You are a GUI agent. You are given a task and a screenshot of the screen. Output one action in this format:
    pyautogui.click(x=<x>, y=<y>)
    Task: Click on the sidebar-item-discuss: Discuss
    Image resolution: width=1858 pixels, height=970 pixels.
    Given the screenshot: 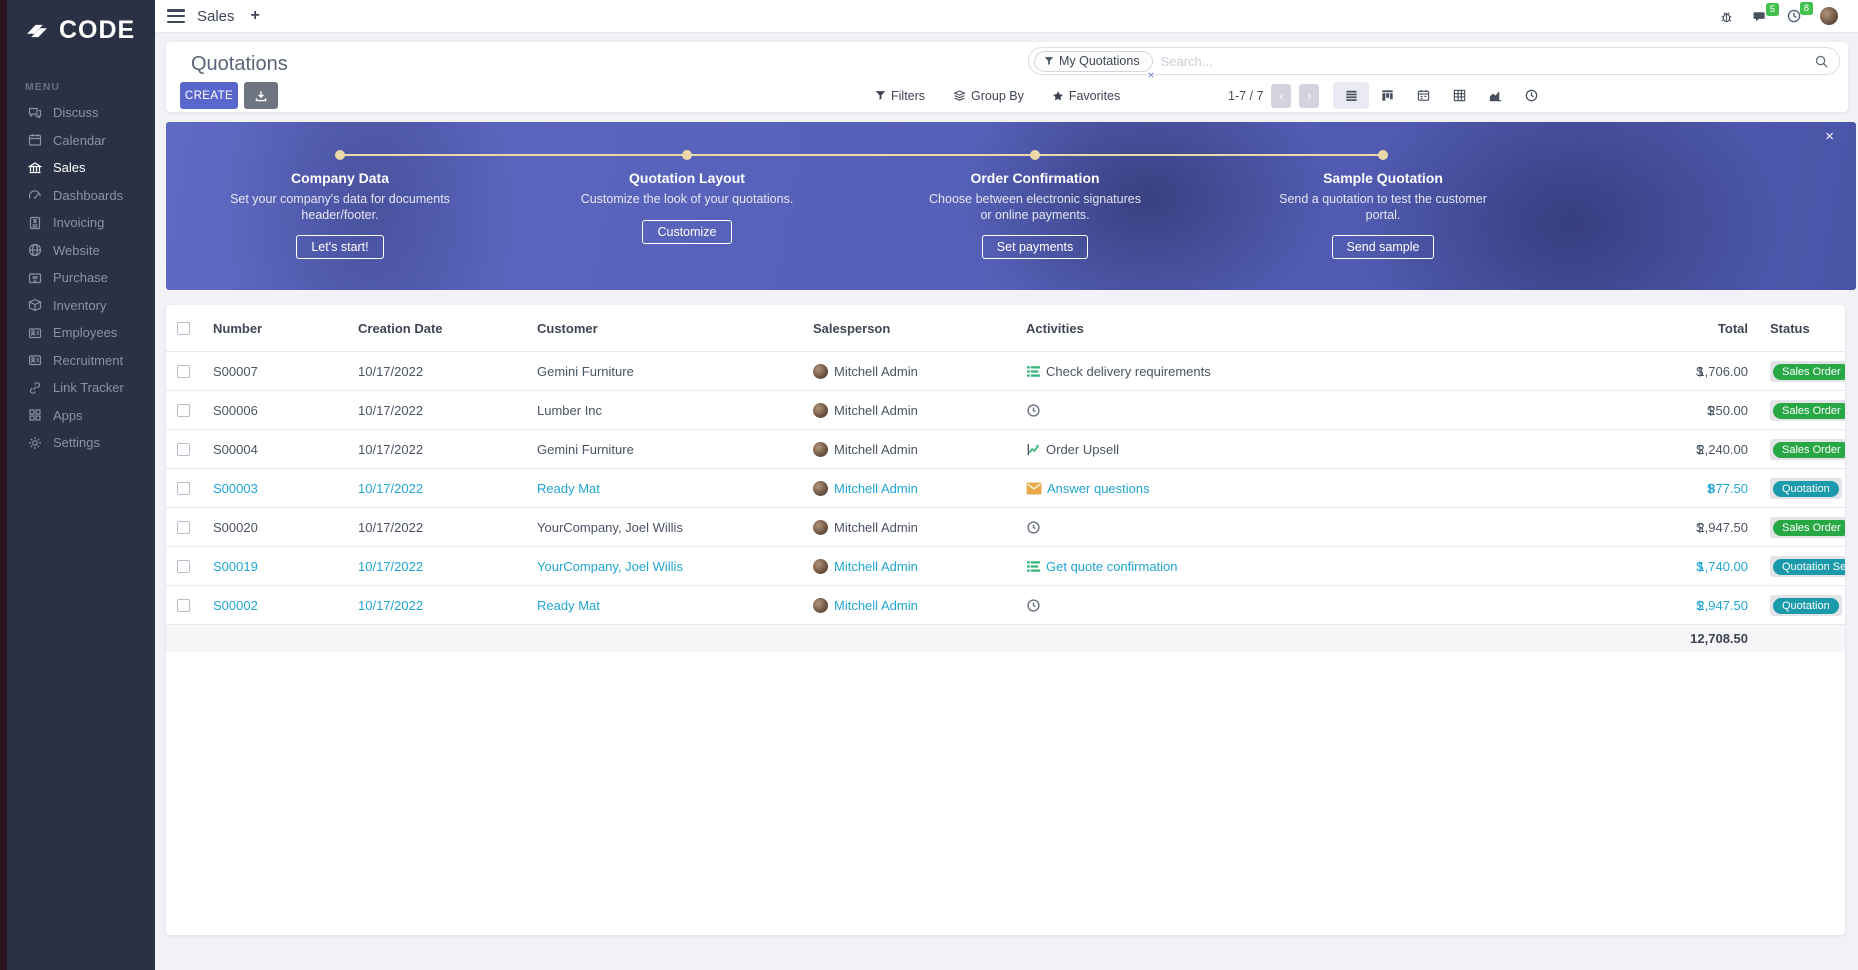 What is the action you would take?
    pyautogui.click(x=81, y=113)
    